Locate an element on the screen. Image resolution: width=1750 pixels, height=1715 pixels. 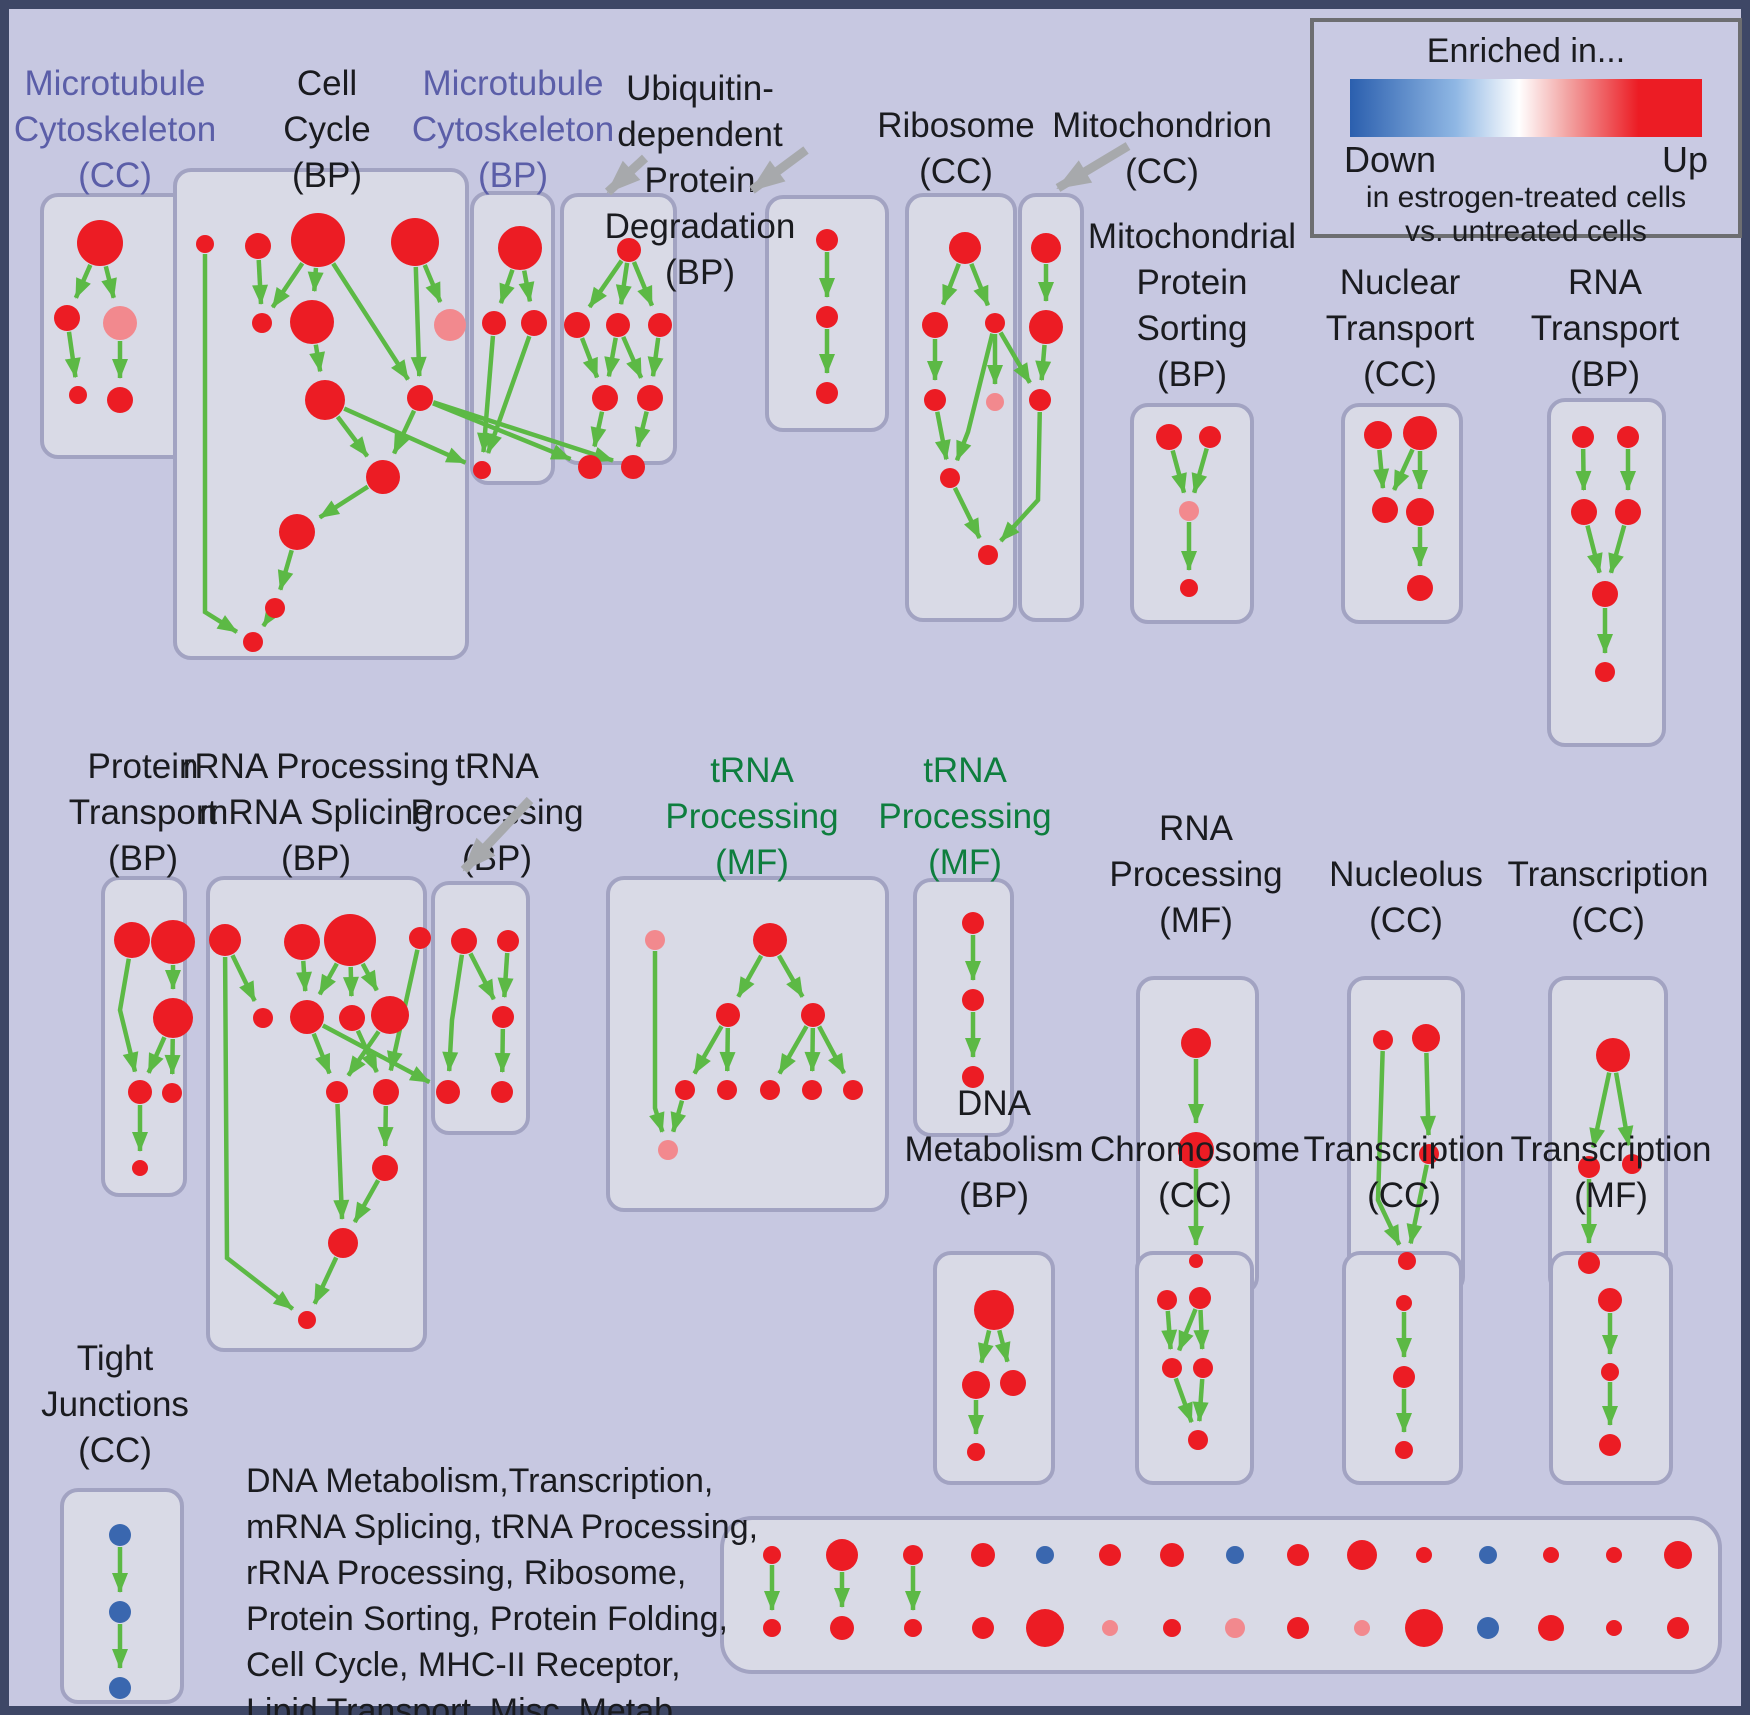
transcription-mf-label: (MF) is located at coordinates (1611, 1195).